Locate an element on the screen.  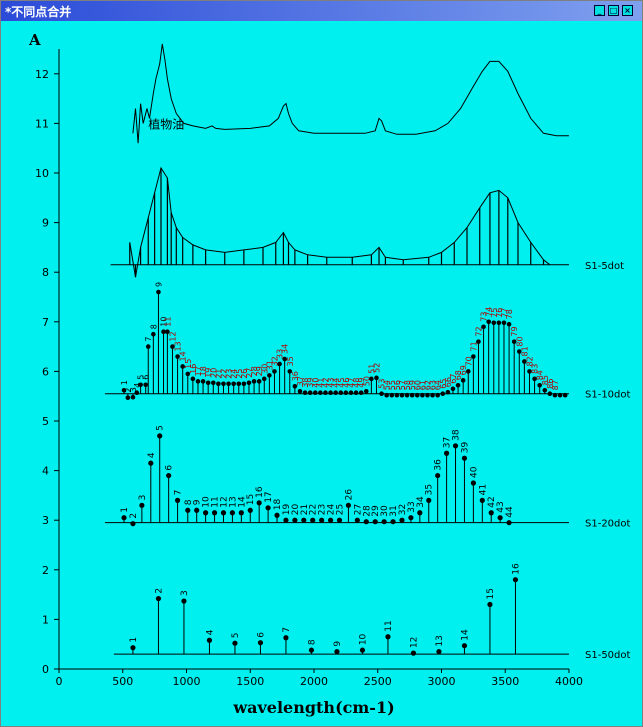
point-label: 36 is located at coordinates (439, 465).